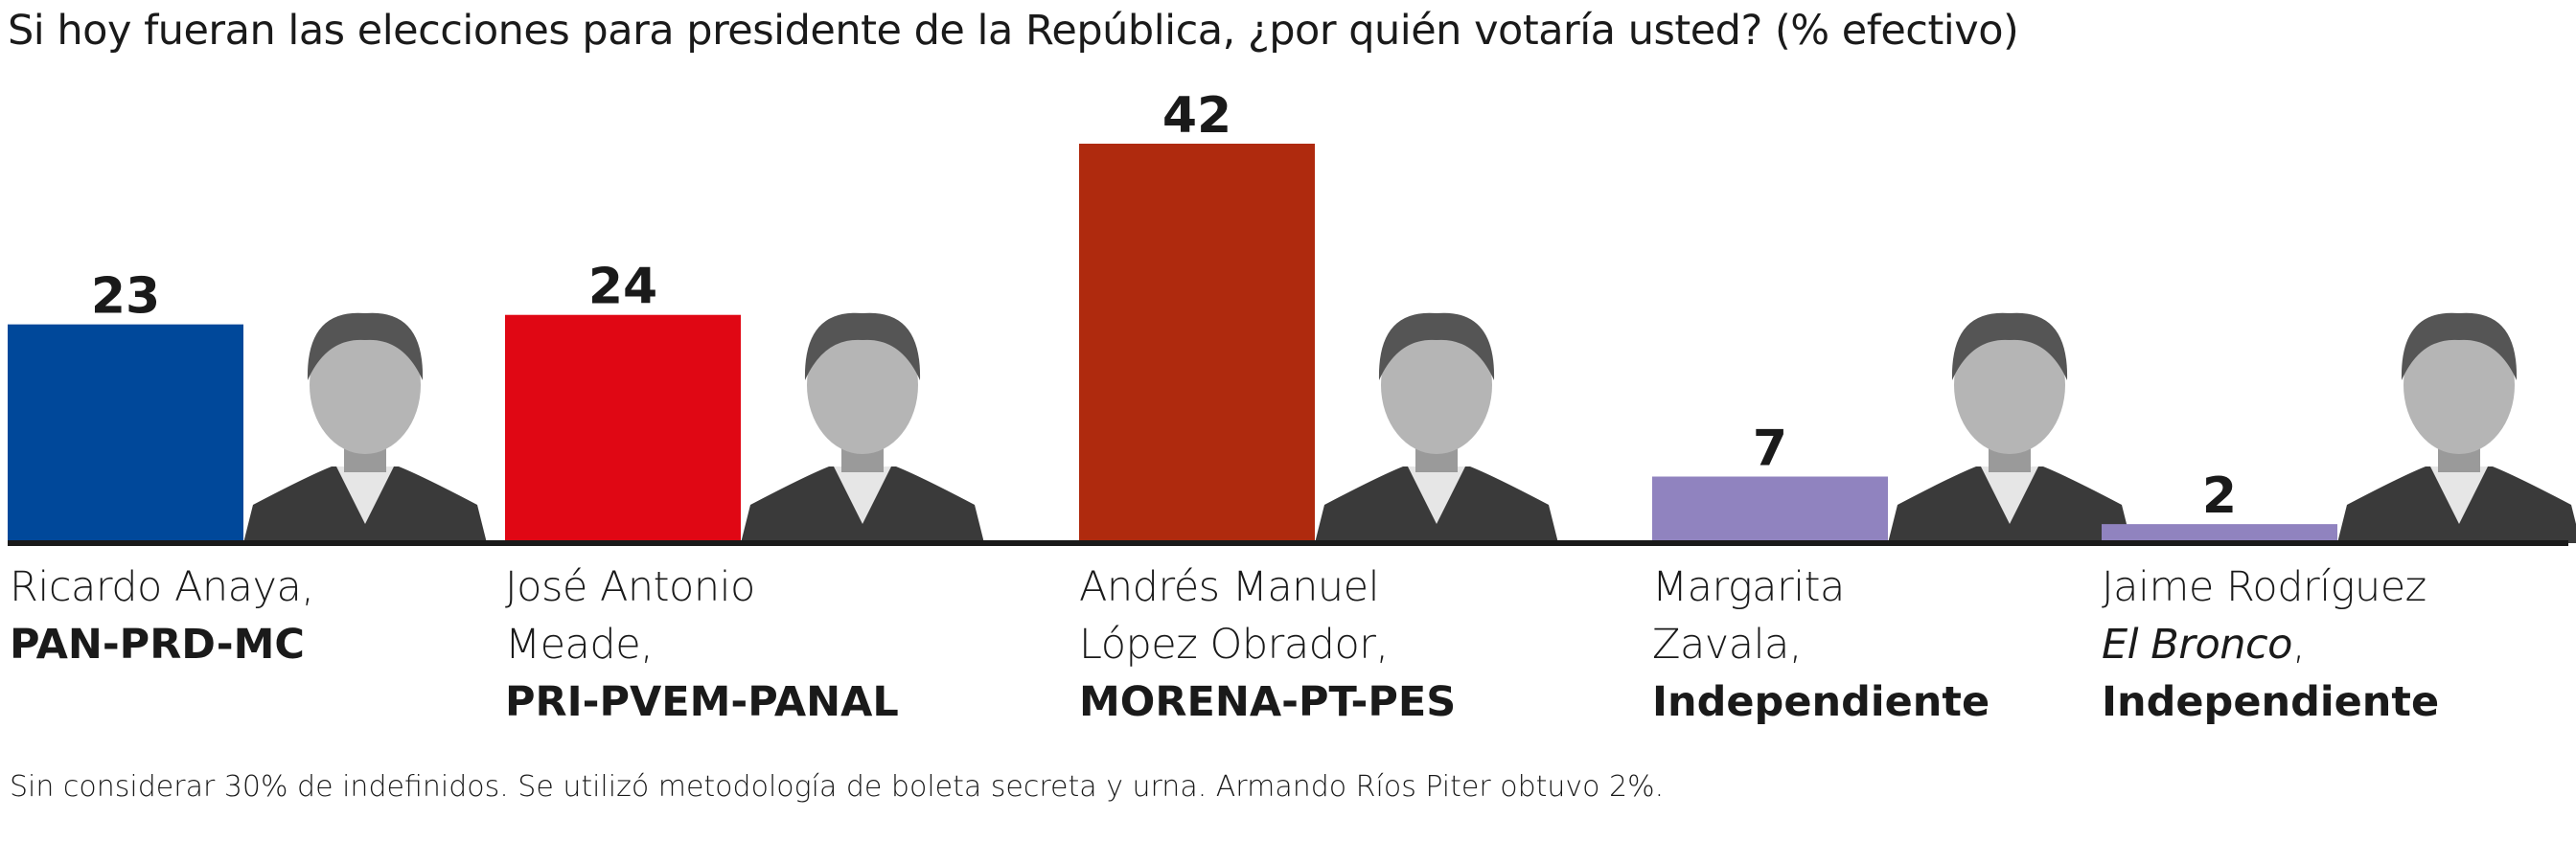 The width and height of the screenshot is (2576, 842). Describe the element at coordinates (126, 297) in the screenshot. I see `value-label-0: 23` at that location.